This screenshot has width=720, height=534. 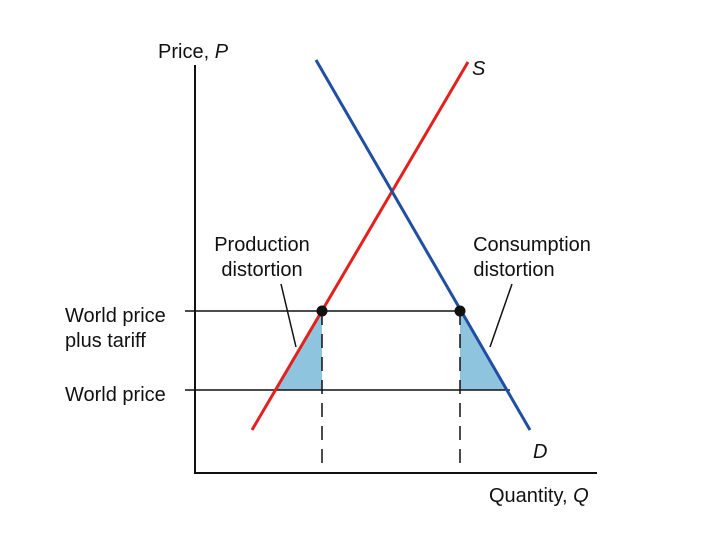 I want to click on demand-label: D, so click(x=540, y=452).